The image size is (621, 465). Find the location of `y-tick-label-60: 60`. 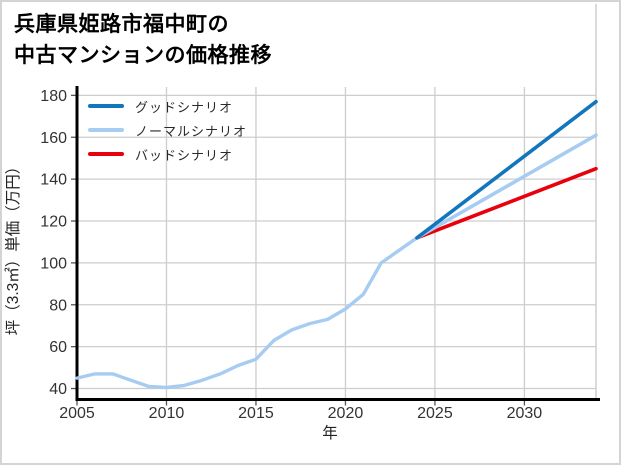

y-tick-label-60: 60 is located at coordinates (58, 347).